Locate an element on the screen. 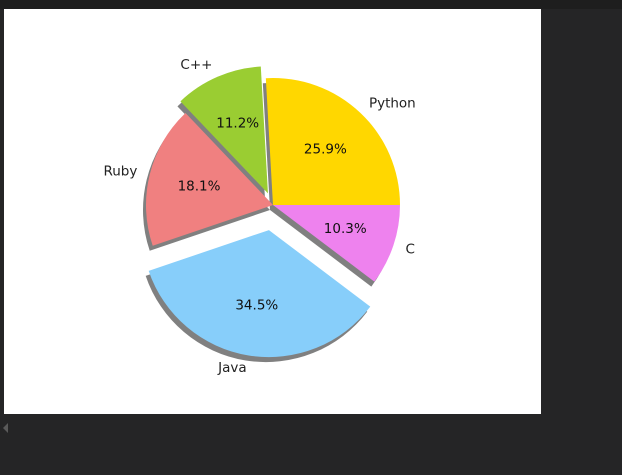 This screenshot has width=622, height=475. slice-percent-python: 25.9% is located at coordinates (325, 150).